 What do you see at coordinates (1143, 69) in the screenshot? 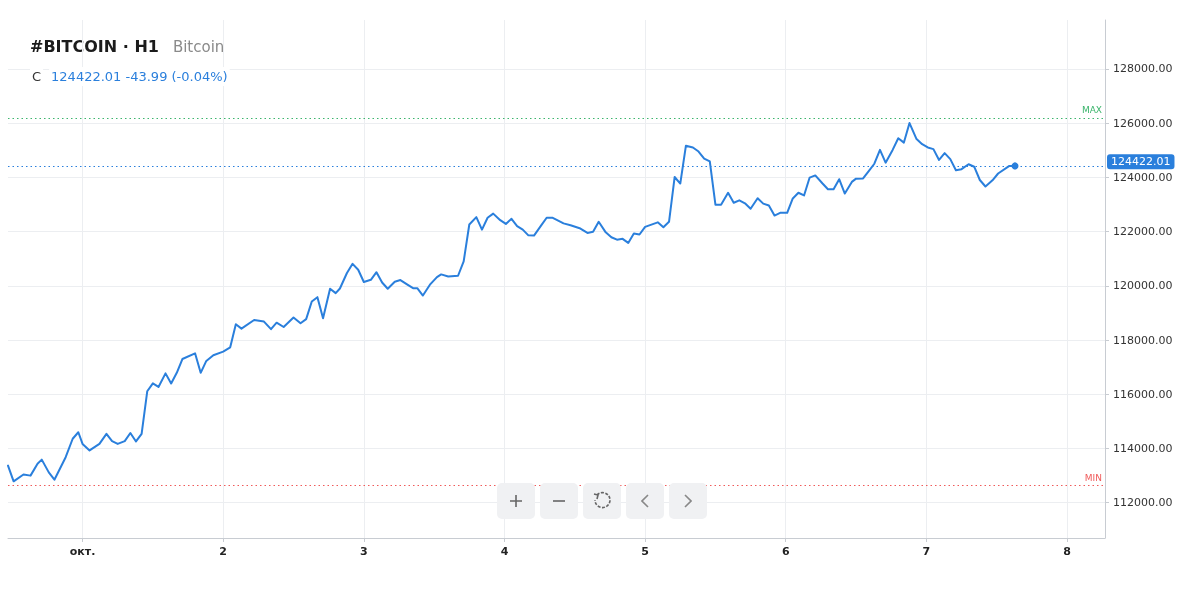
I see `y-tick-label: 128000.00` at bounding box center [1143, 69].